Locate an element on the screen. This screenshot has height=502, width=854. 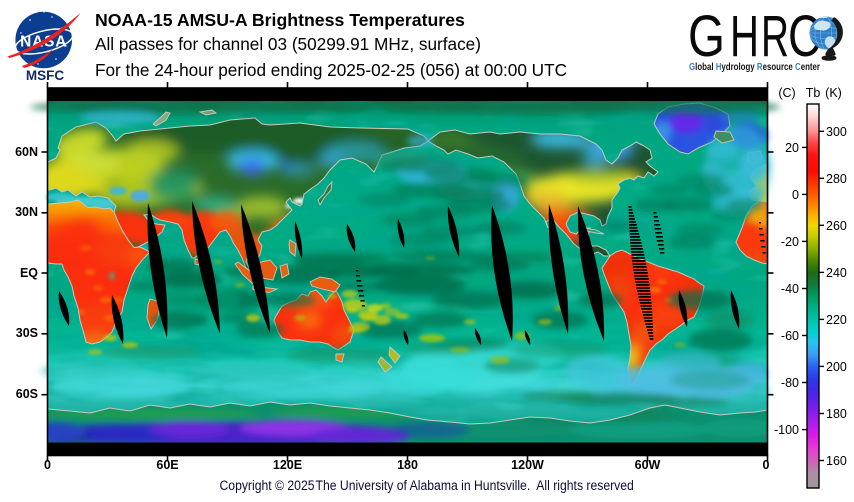
svg-text: 180 is located at coordinates (836, 414).